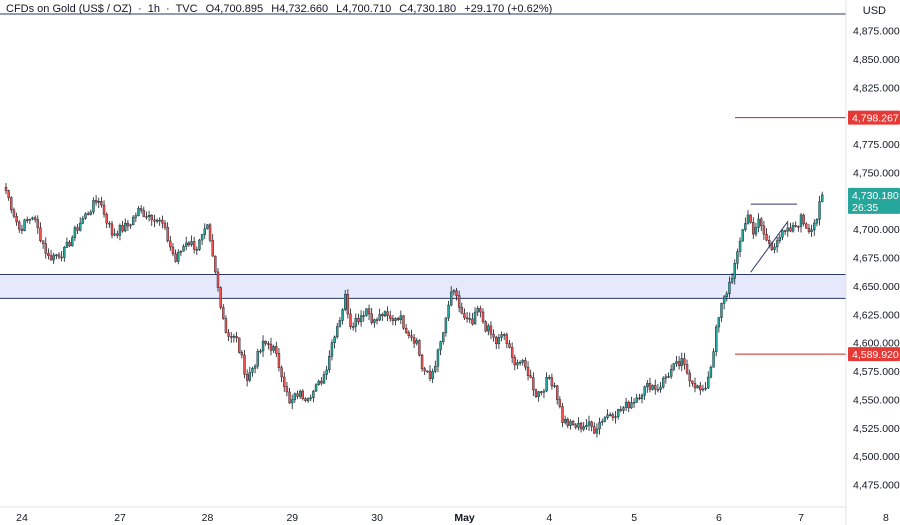 This screenshot has height=525, width=900. What do you see at coordinates (377, 518) in the screenshot?
I see `x-tick-label: 30` at bounding box center [377, 518].